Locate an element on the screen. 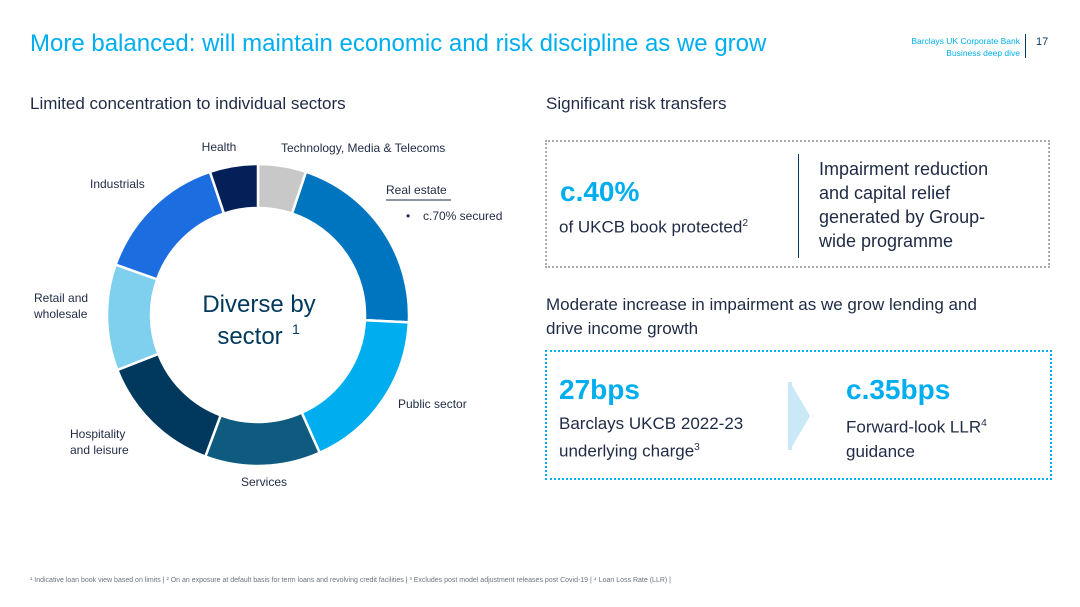 The height and width of the screenshot is (607, 1080). desc-line-3: generated by Group- is located at coordinates (902, 217).